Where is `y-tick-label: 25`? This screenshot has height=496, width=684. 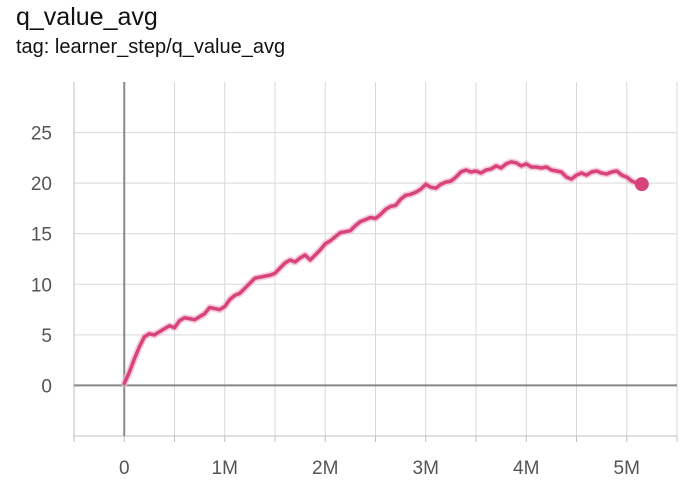 y-tick-label: 25 is located at coordinates (41, 134).